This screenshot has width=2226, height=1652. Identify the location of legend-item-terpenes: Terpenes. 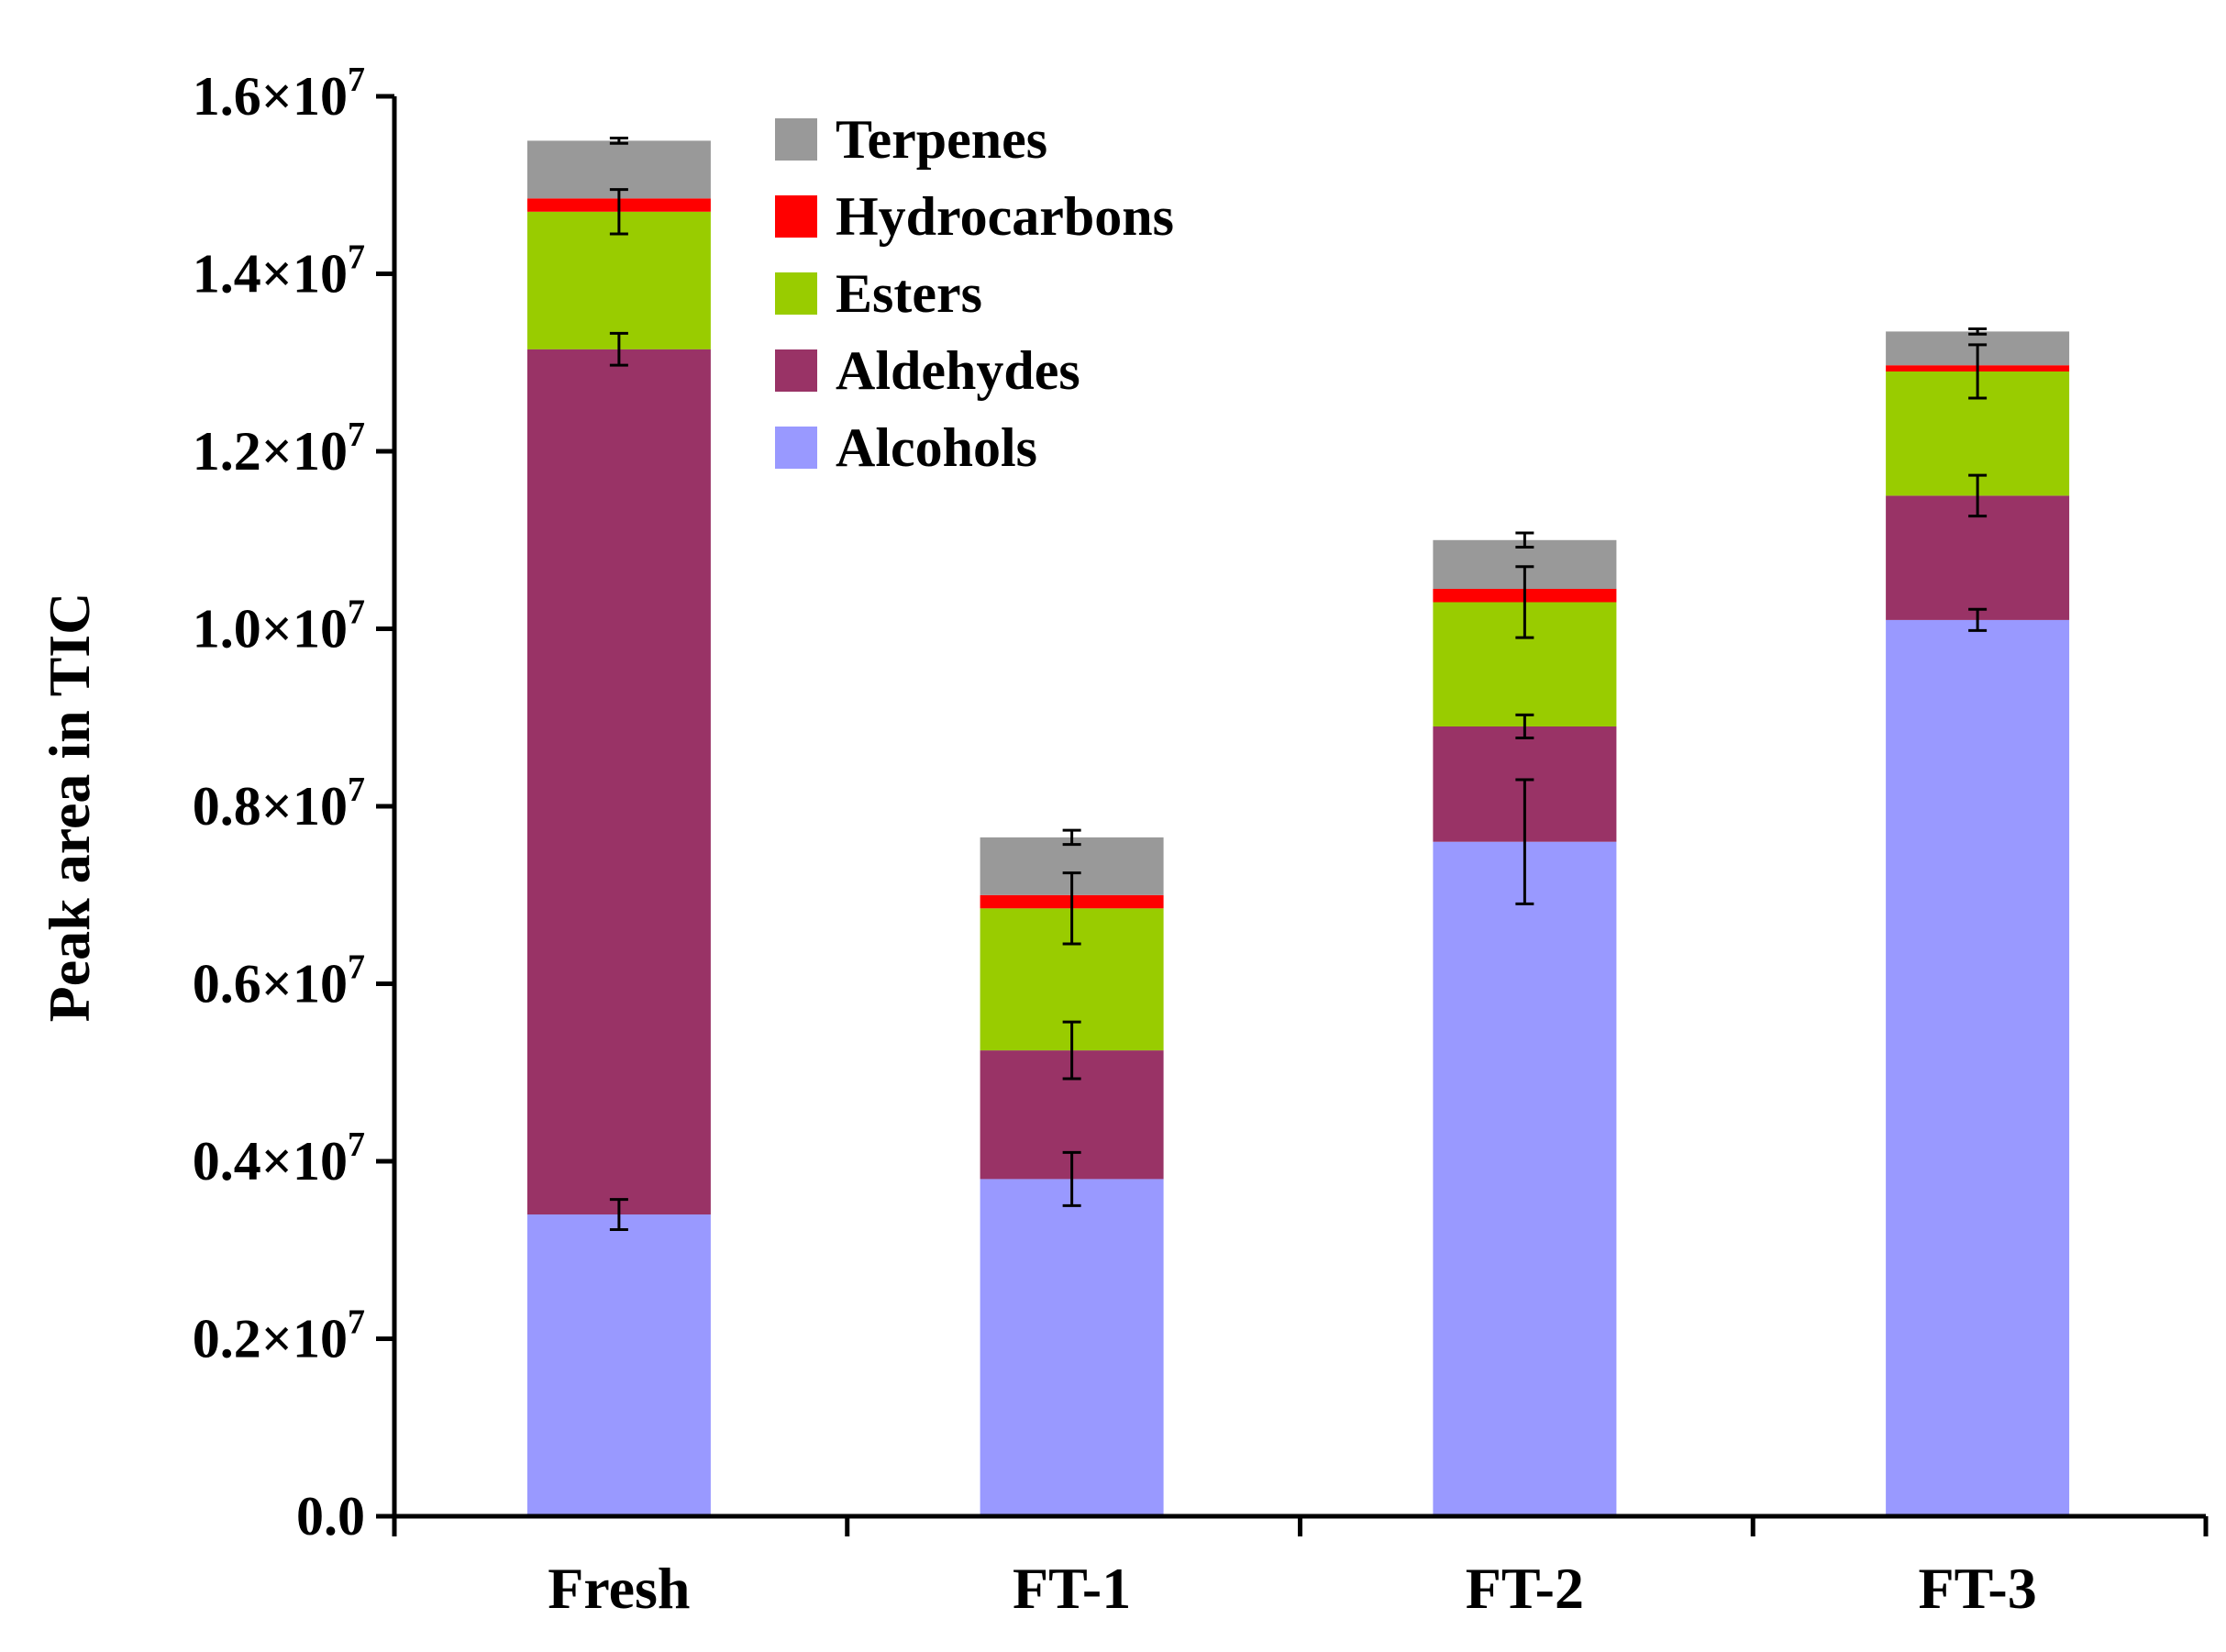
(911, 139).